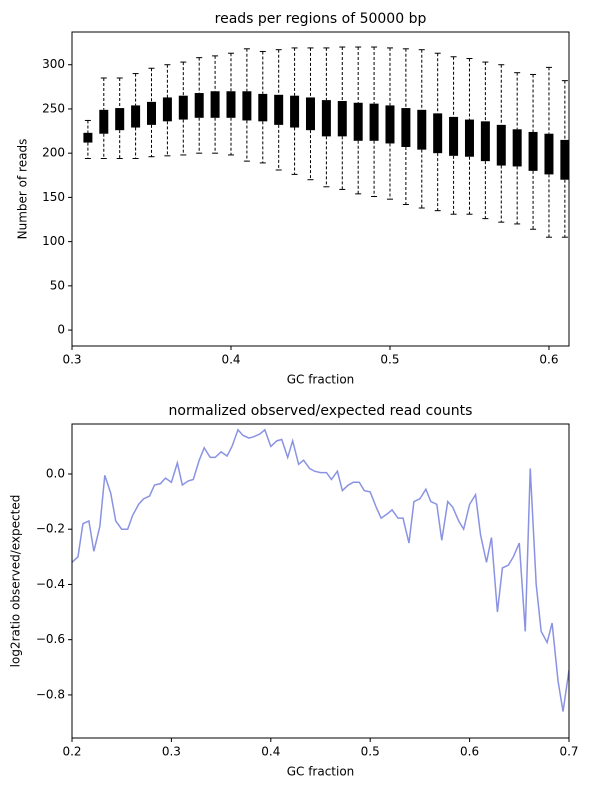 The width and height of the screenshot is (589, 790). Describe the element at coordinates (53, 153) in the screenshot. I see `y-tick-label: 200` at that location.